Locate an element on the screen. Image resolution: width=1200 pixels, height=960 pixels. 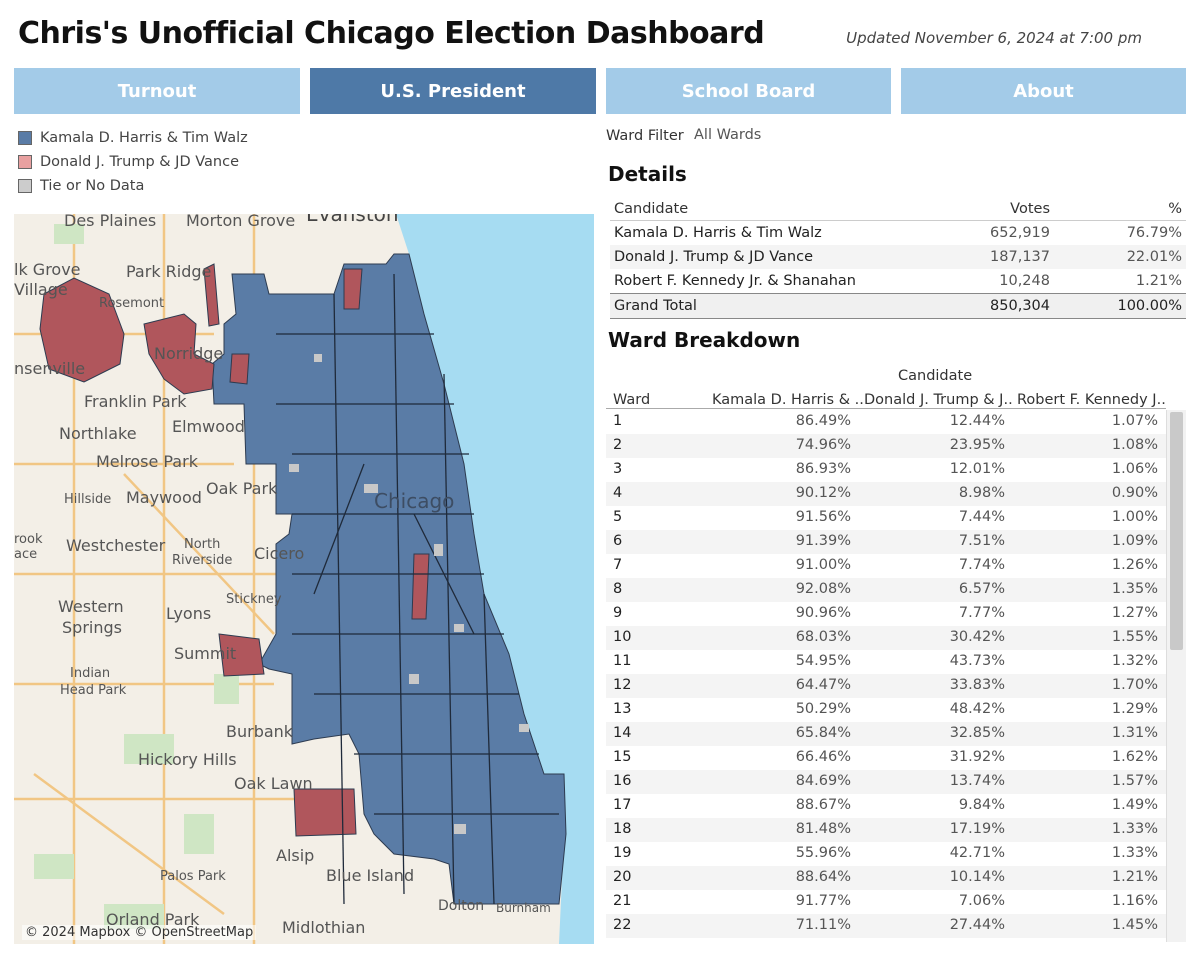
details-col-pct: % is located at coordinates (1127, 209).